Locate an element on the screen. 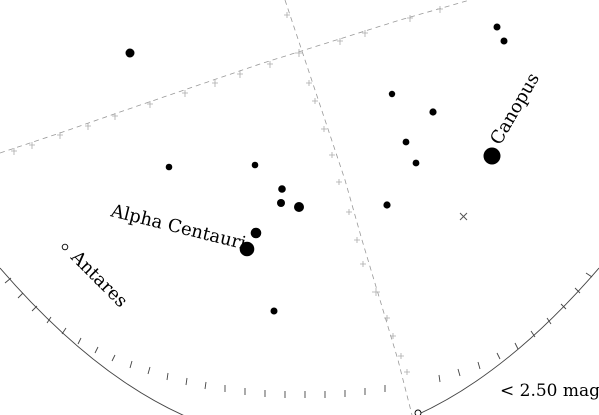  label-canopus: Canopus is located at coordinates (515, 108).